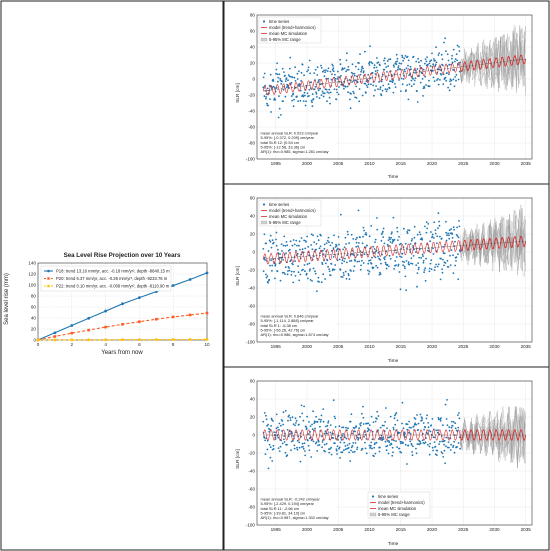  Describe the element at coordinates (362, 435) in the screenshot. I see `model-line` at that location.